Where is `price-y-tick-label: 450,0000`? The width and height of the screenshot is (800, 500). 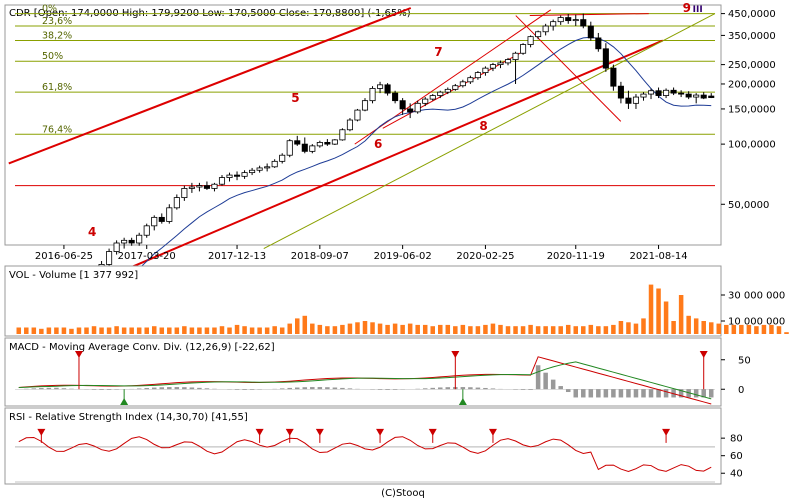 price-y-tick-label: 450,0000 is located at coordinates (752, 14).